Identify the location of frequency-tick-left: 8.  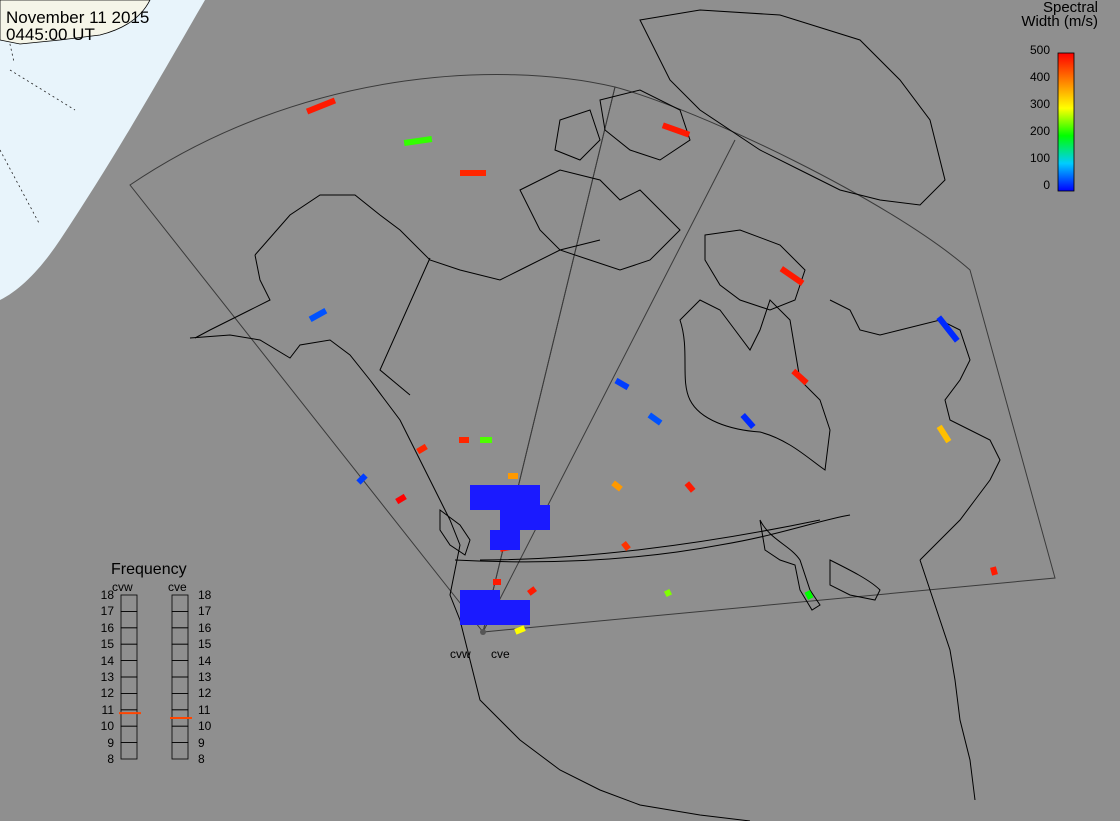
(110, 759).